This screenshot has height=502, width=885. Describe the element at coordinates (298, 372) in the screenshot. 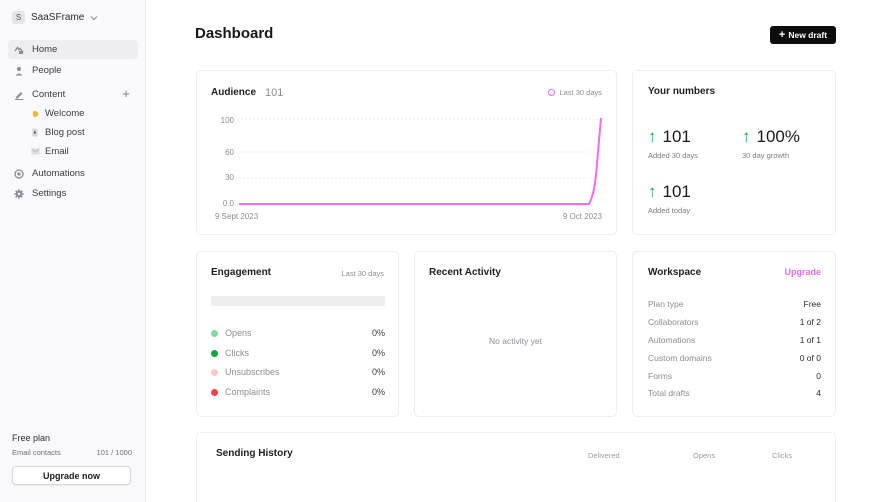

I see `engagement-row-unsubscribes: Unsubscribes 0%` at that location.